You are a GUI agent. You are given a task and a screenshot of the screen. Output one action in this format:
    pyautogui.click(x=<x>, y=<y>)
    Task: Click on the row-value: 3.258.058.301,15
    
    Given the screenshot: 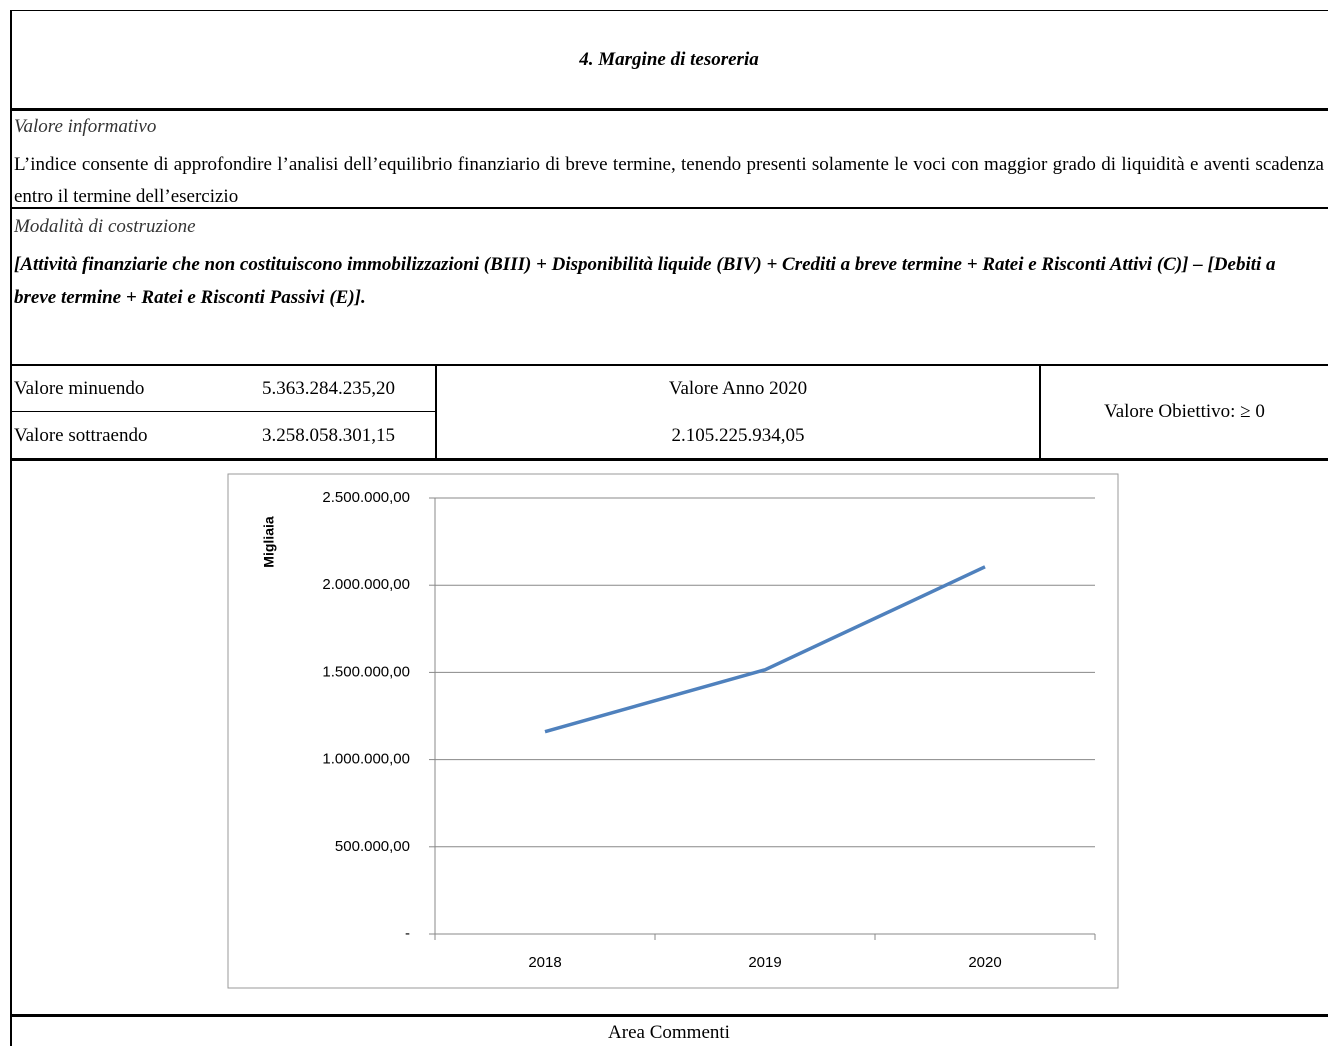 What is the action you would take?
    pyautogui.click(x=328, y=435)
    